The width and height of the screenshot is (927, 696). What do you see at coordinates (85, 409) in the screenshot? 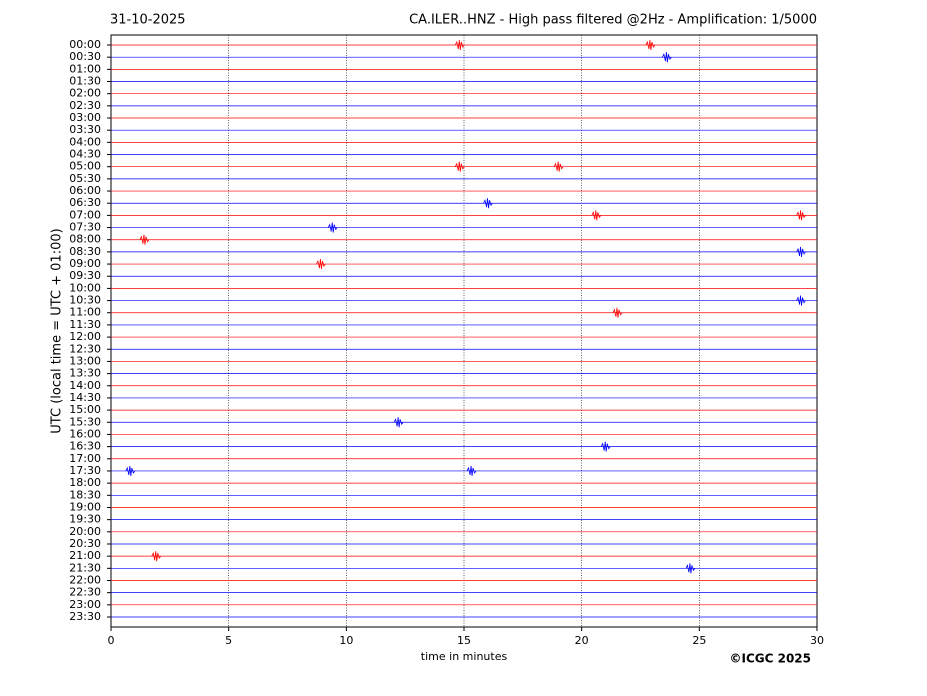
I see `y-tick-label: 15:00` at bounding box center [85, 409].